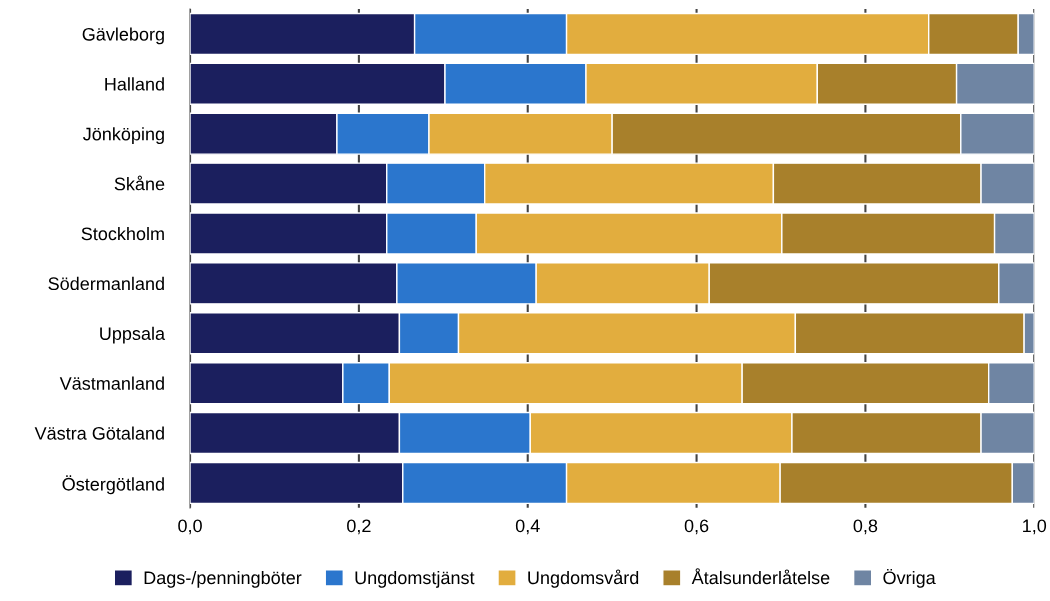  Describe the element at coordinates (122, 233) in the screenshot. I see `y-tick-label: Stockholm` at that location.